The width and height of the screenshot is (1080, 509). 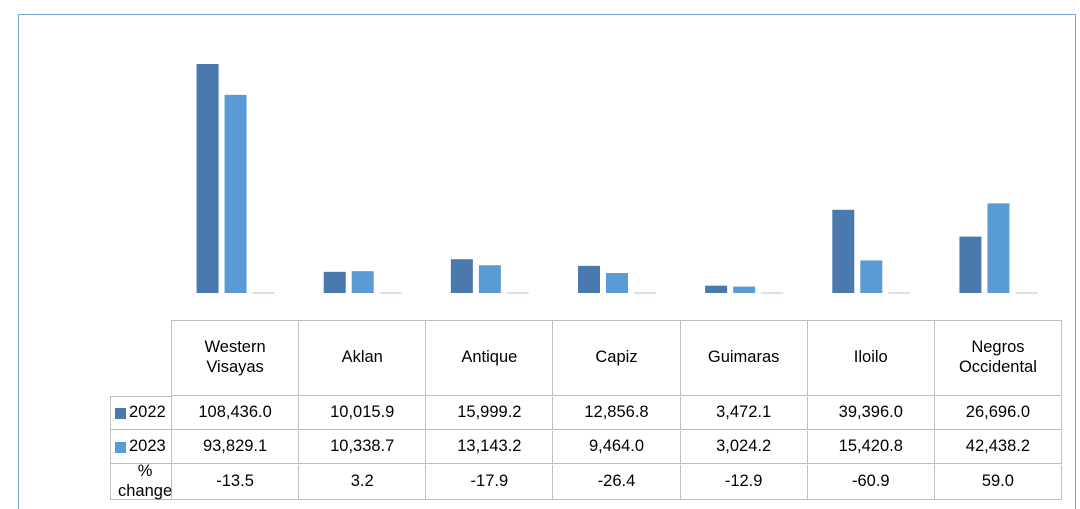 What do you see at coordinates (871, 413) in the screenshot?
I see `table-value: 39,396.0` at bounding box center [871, 413].